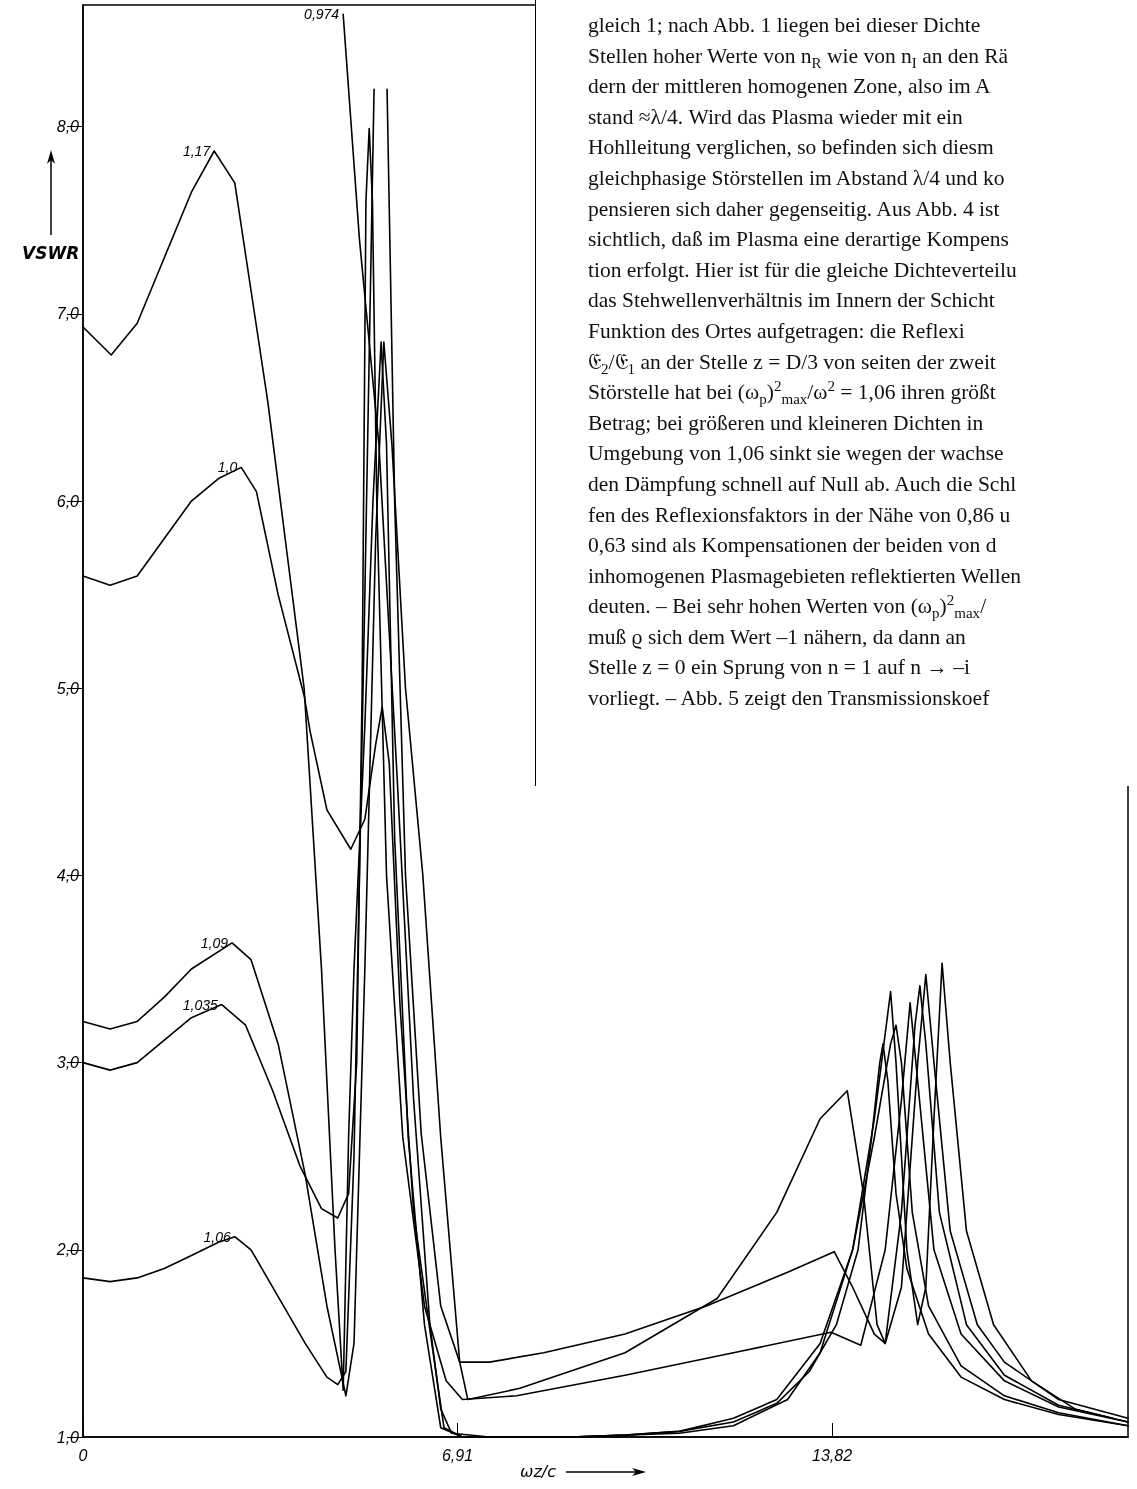  I want to click on annotation: 0,63 sind als Kompensationen der beiden von d, so click(793, 546).